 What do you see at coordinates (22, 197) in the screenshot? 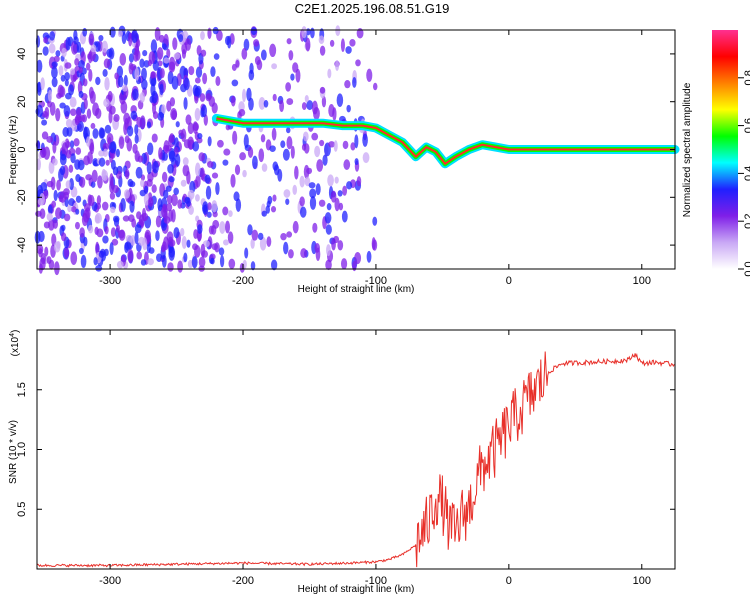
I see `y-tick-label: -20` at bounding box center [22, 197].